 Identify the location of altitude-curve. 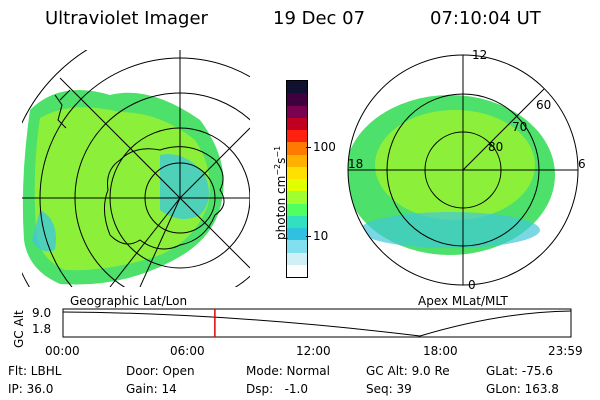
(317, 323).